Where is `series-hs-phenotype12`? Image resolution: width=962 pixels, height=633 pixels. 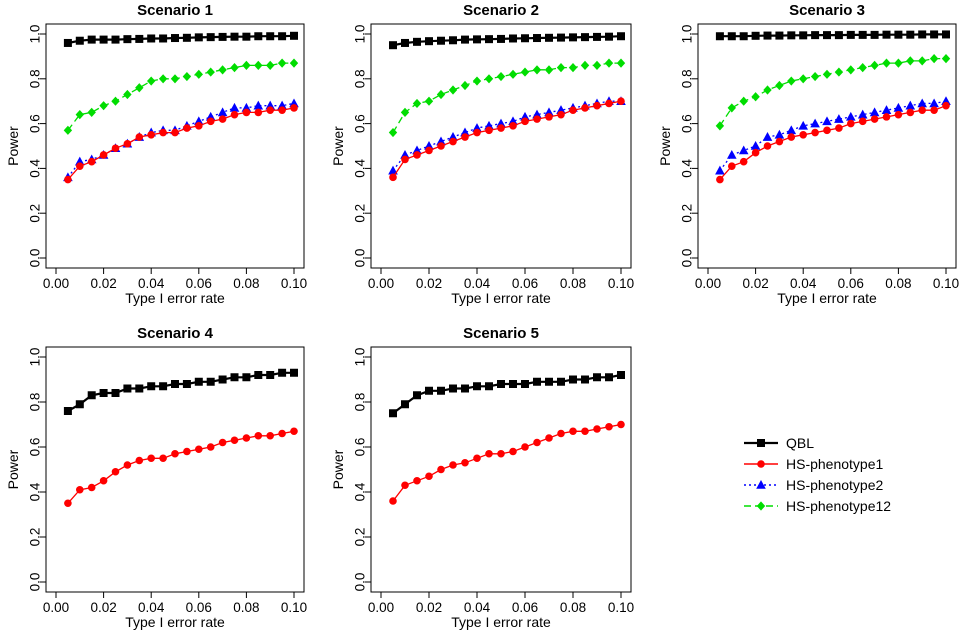 series-hs-phenotype12 is located at coordinates (181, 96).